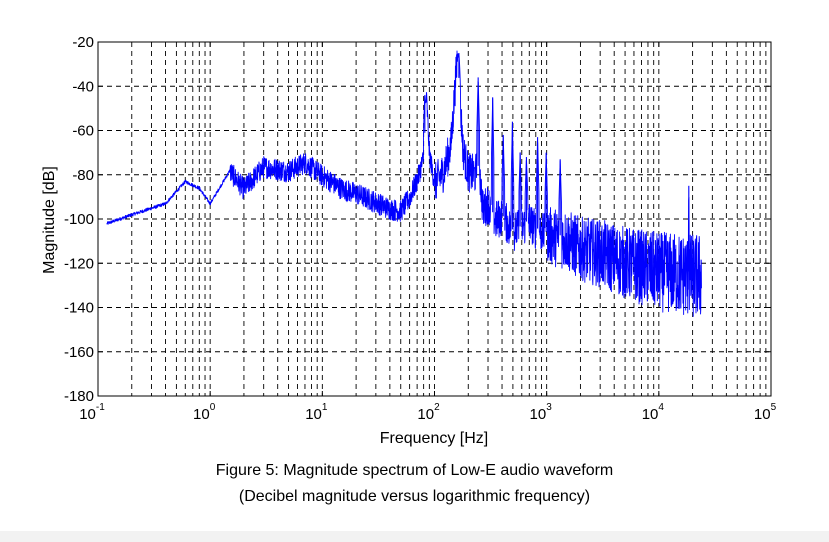 Image resolution: width=829 pixels, height=542 pixels. Describe the element at coordinates (49, 220) in the screenshot. I see `y-axis-label: Magnitude [dB]` at that location.